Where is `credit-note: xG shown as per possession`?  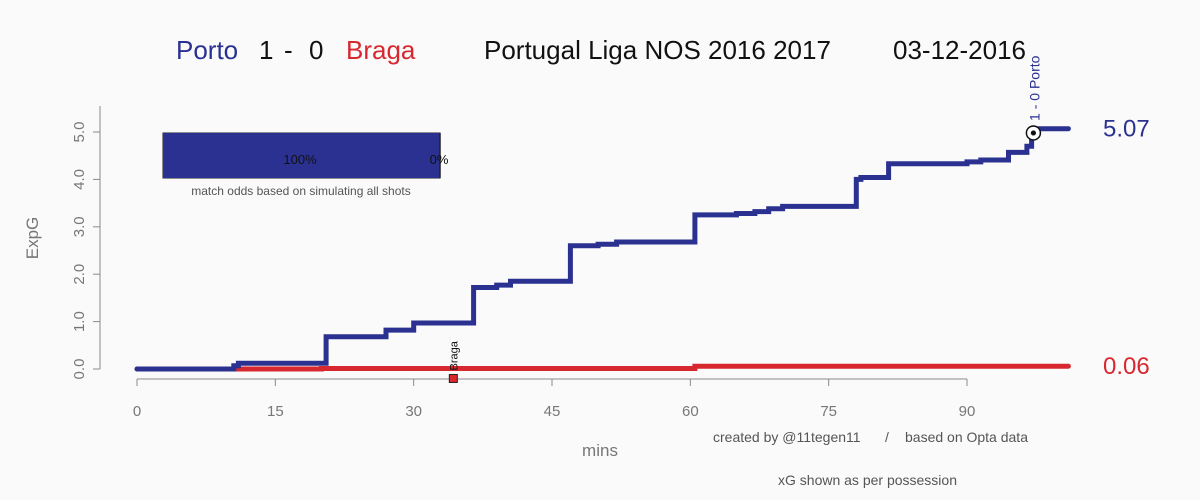 credit-note: xG shown as per possession is located at coordinates (867, 480).